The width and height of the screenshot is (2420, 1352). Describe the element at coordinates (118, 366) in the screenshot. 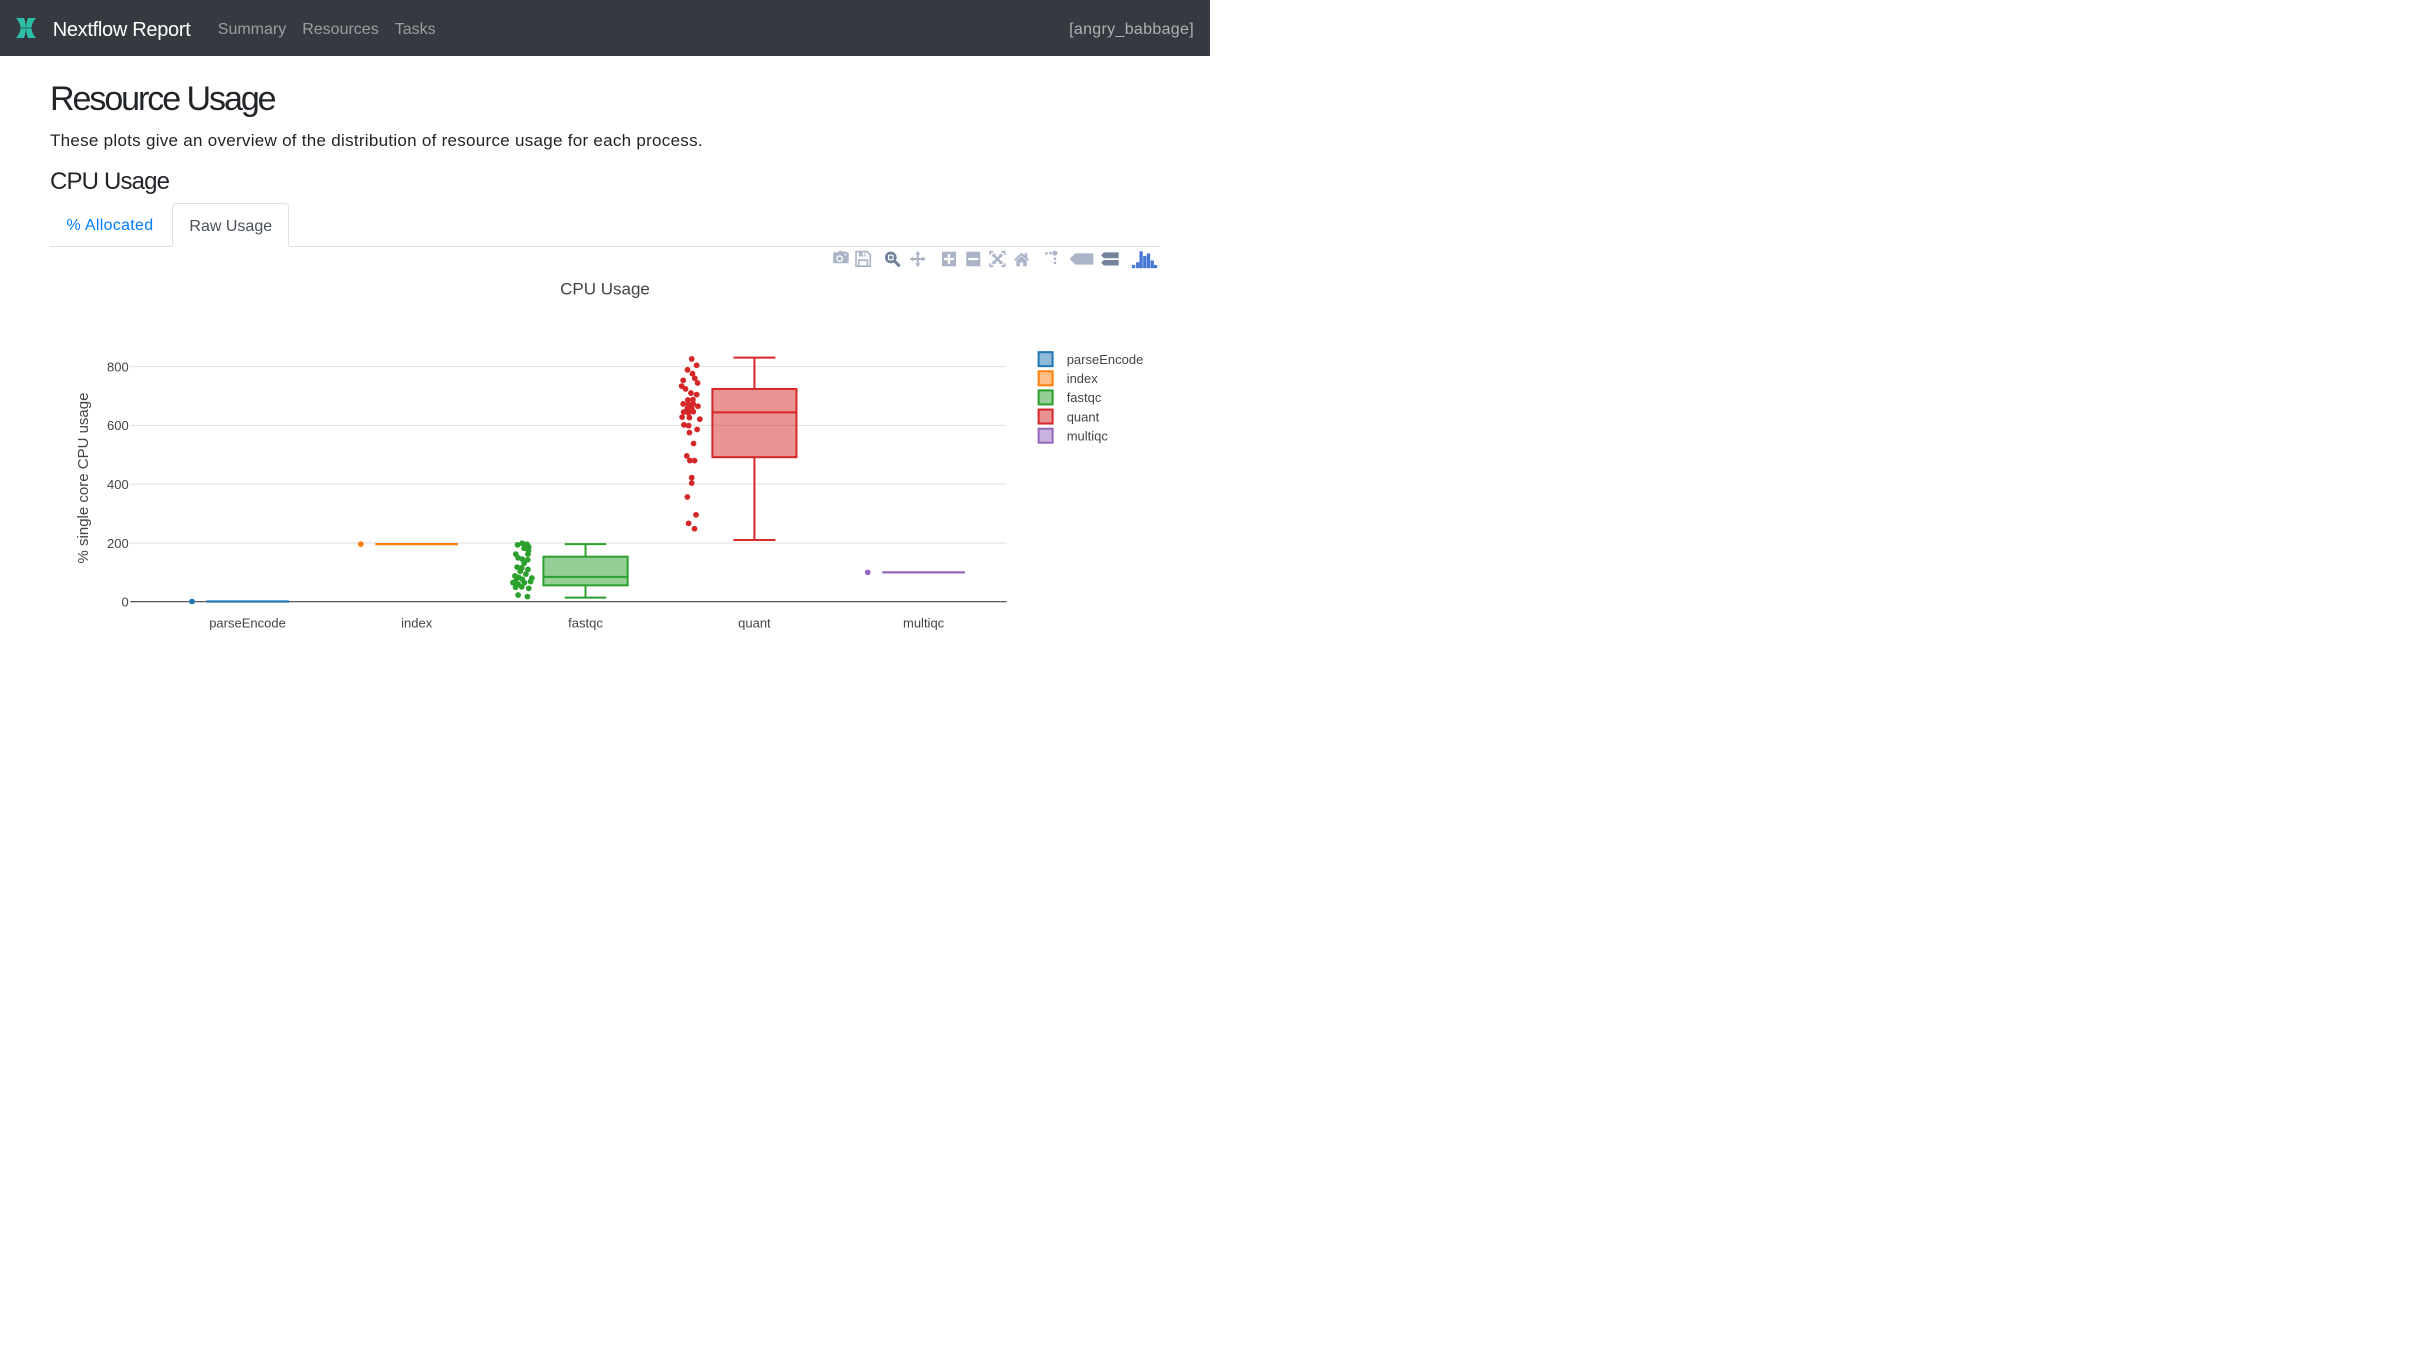

I see `svg-text: 800` at that location.